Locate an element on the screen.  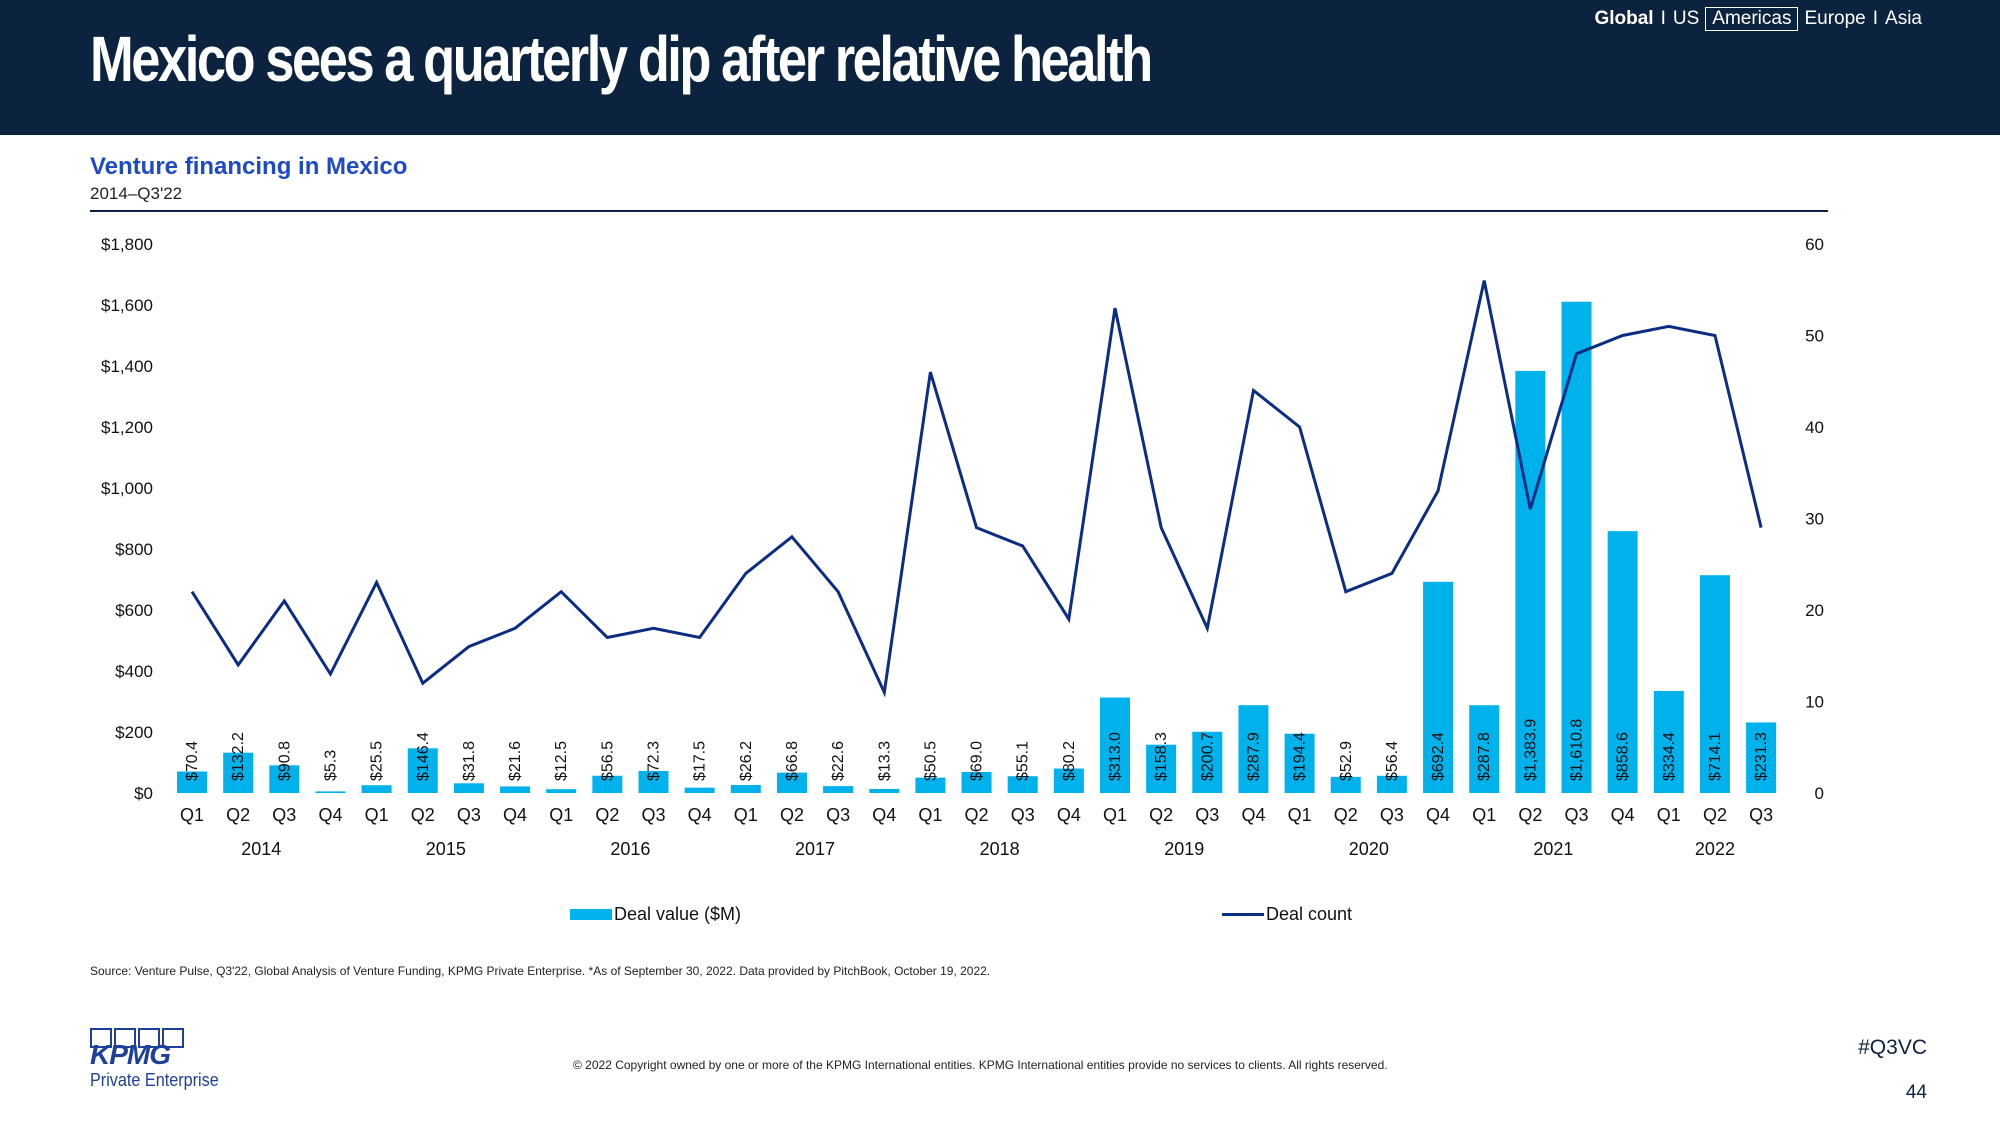
bar-value-label: $231.3 is located at coordinates (1761, 756).